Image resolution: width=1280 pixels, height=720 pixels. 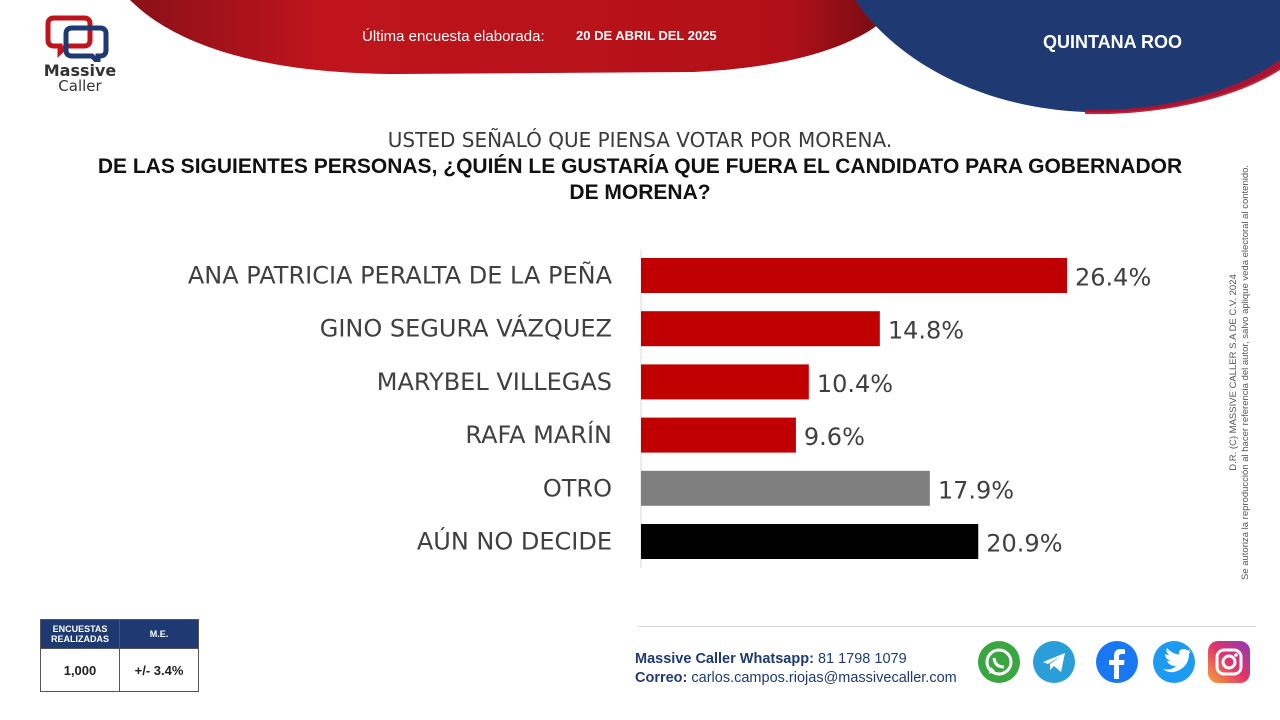 I want to click on value-label-2: 14.8%, so click(x=926, y=331).